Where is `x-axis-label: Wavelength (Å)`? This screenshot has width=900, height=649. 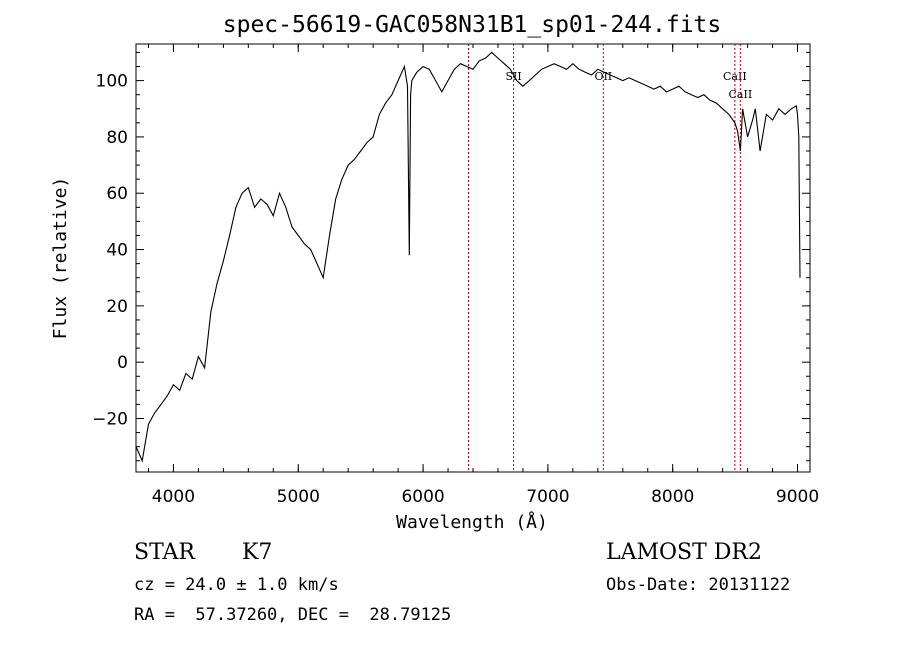 x-axis-label: Wavelength (Å) is located at coordinates (472, 522).